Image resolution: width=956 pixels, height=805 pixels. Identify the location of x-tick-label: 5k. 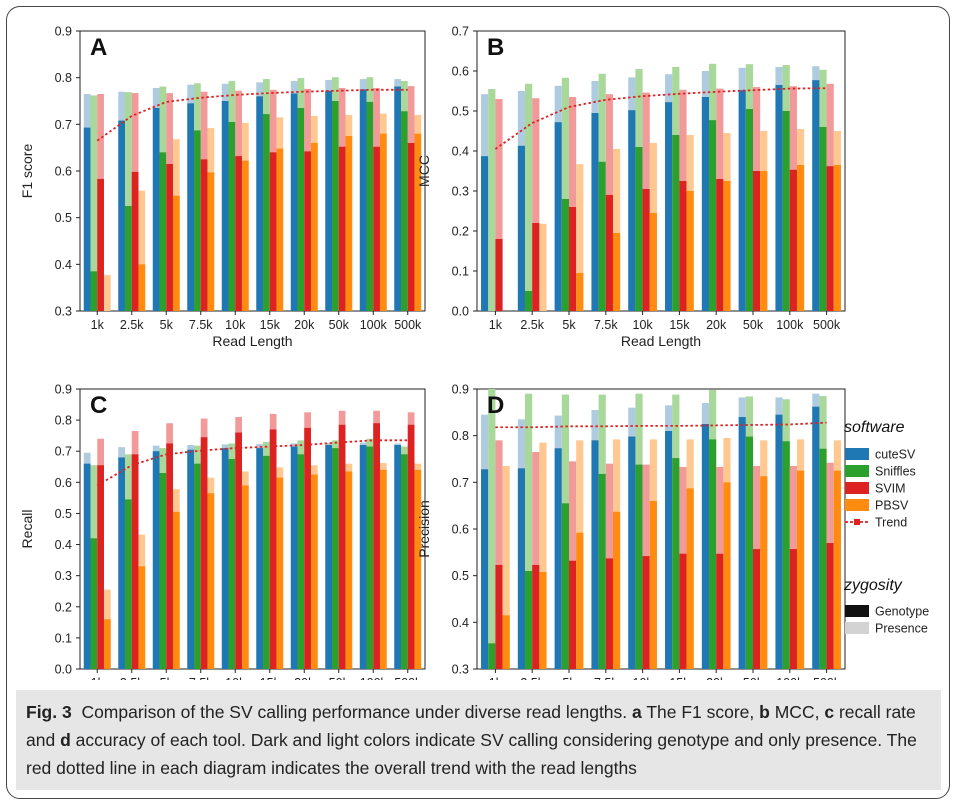
(167, 678).